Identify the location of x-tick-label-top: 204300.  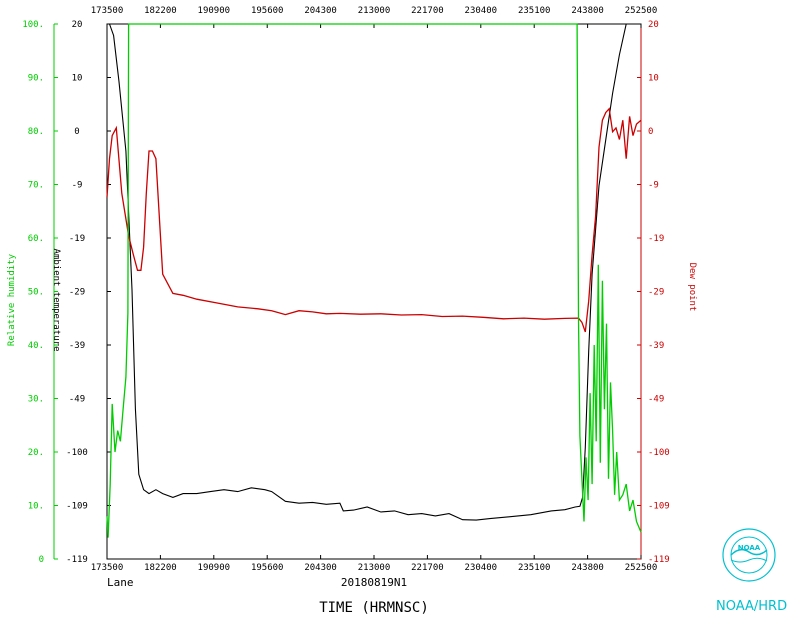
(320, 11).